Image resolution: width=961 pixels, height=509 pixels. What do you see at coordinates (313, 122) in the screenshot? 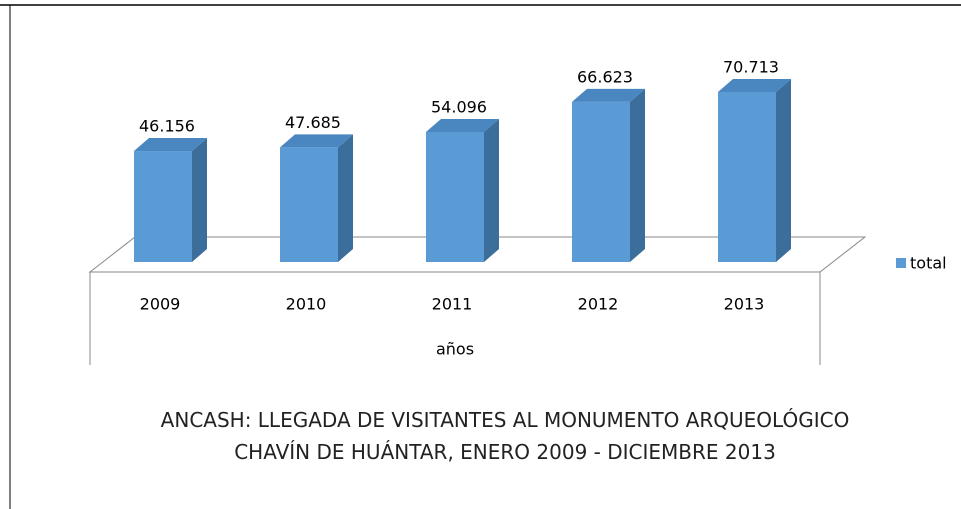
I see `value-label: 47.685` at bounding box center [313, 122].